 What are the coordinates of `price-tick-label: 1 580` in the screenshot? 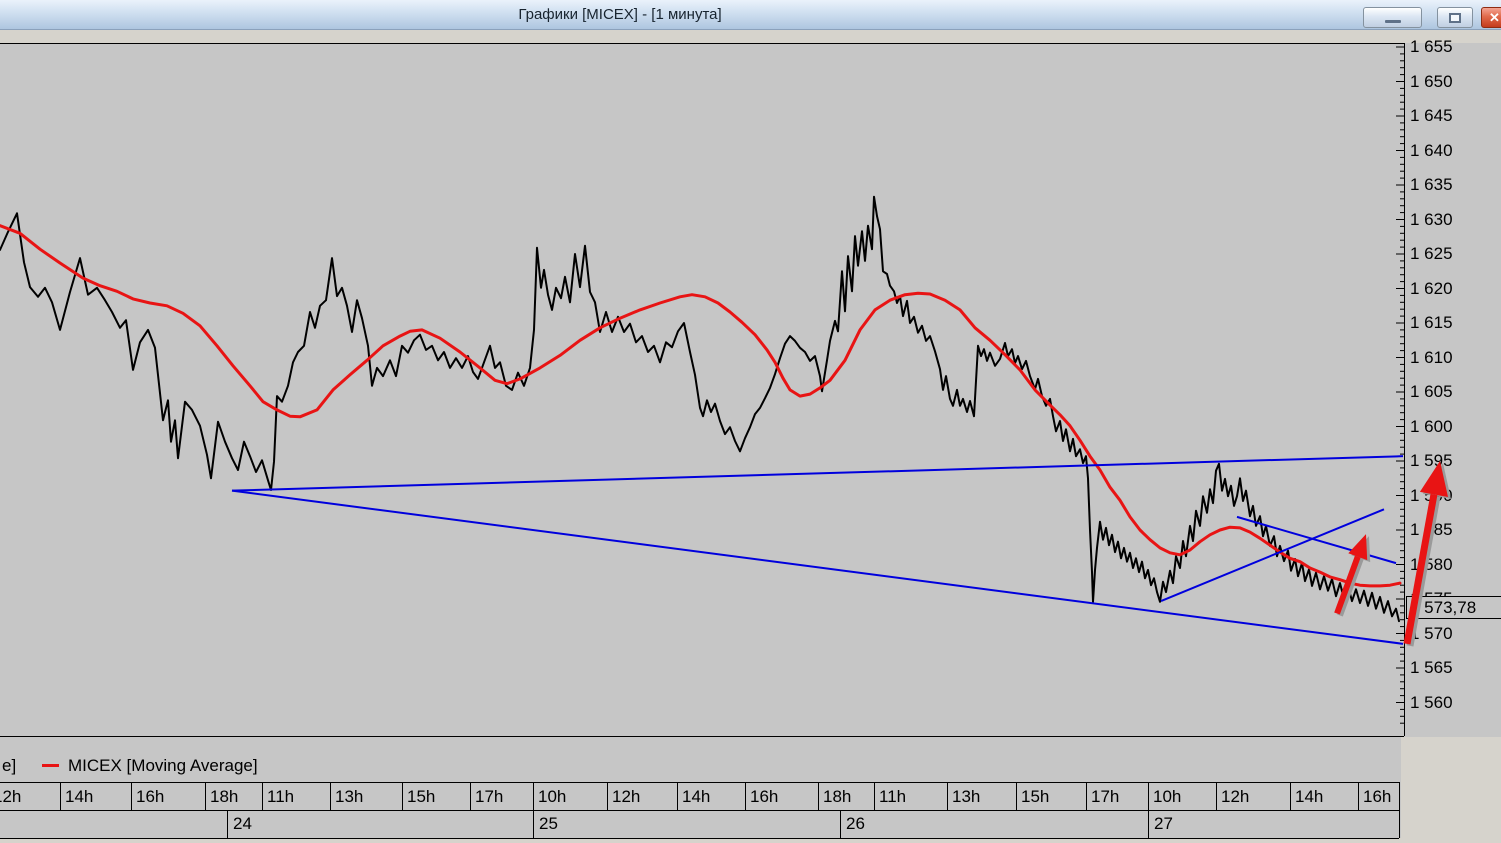 It's located at (1431, 564).